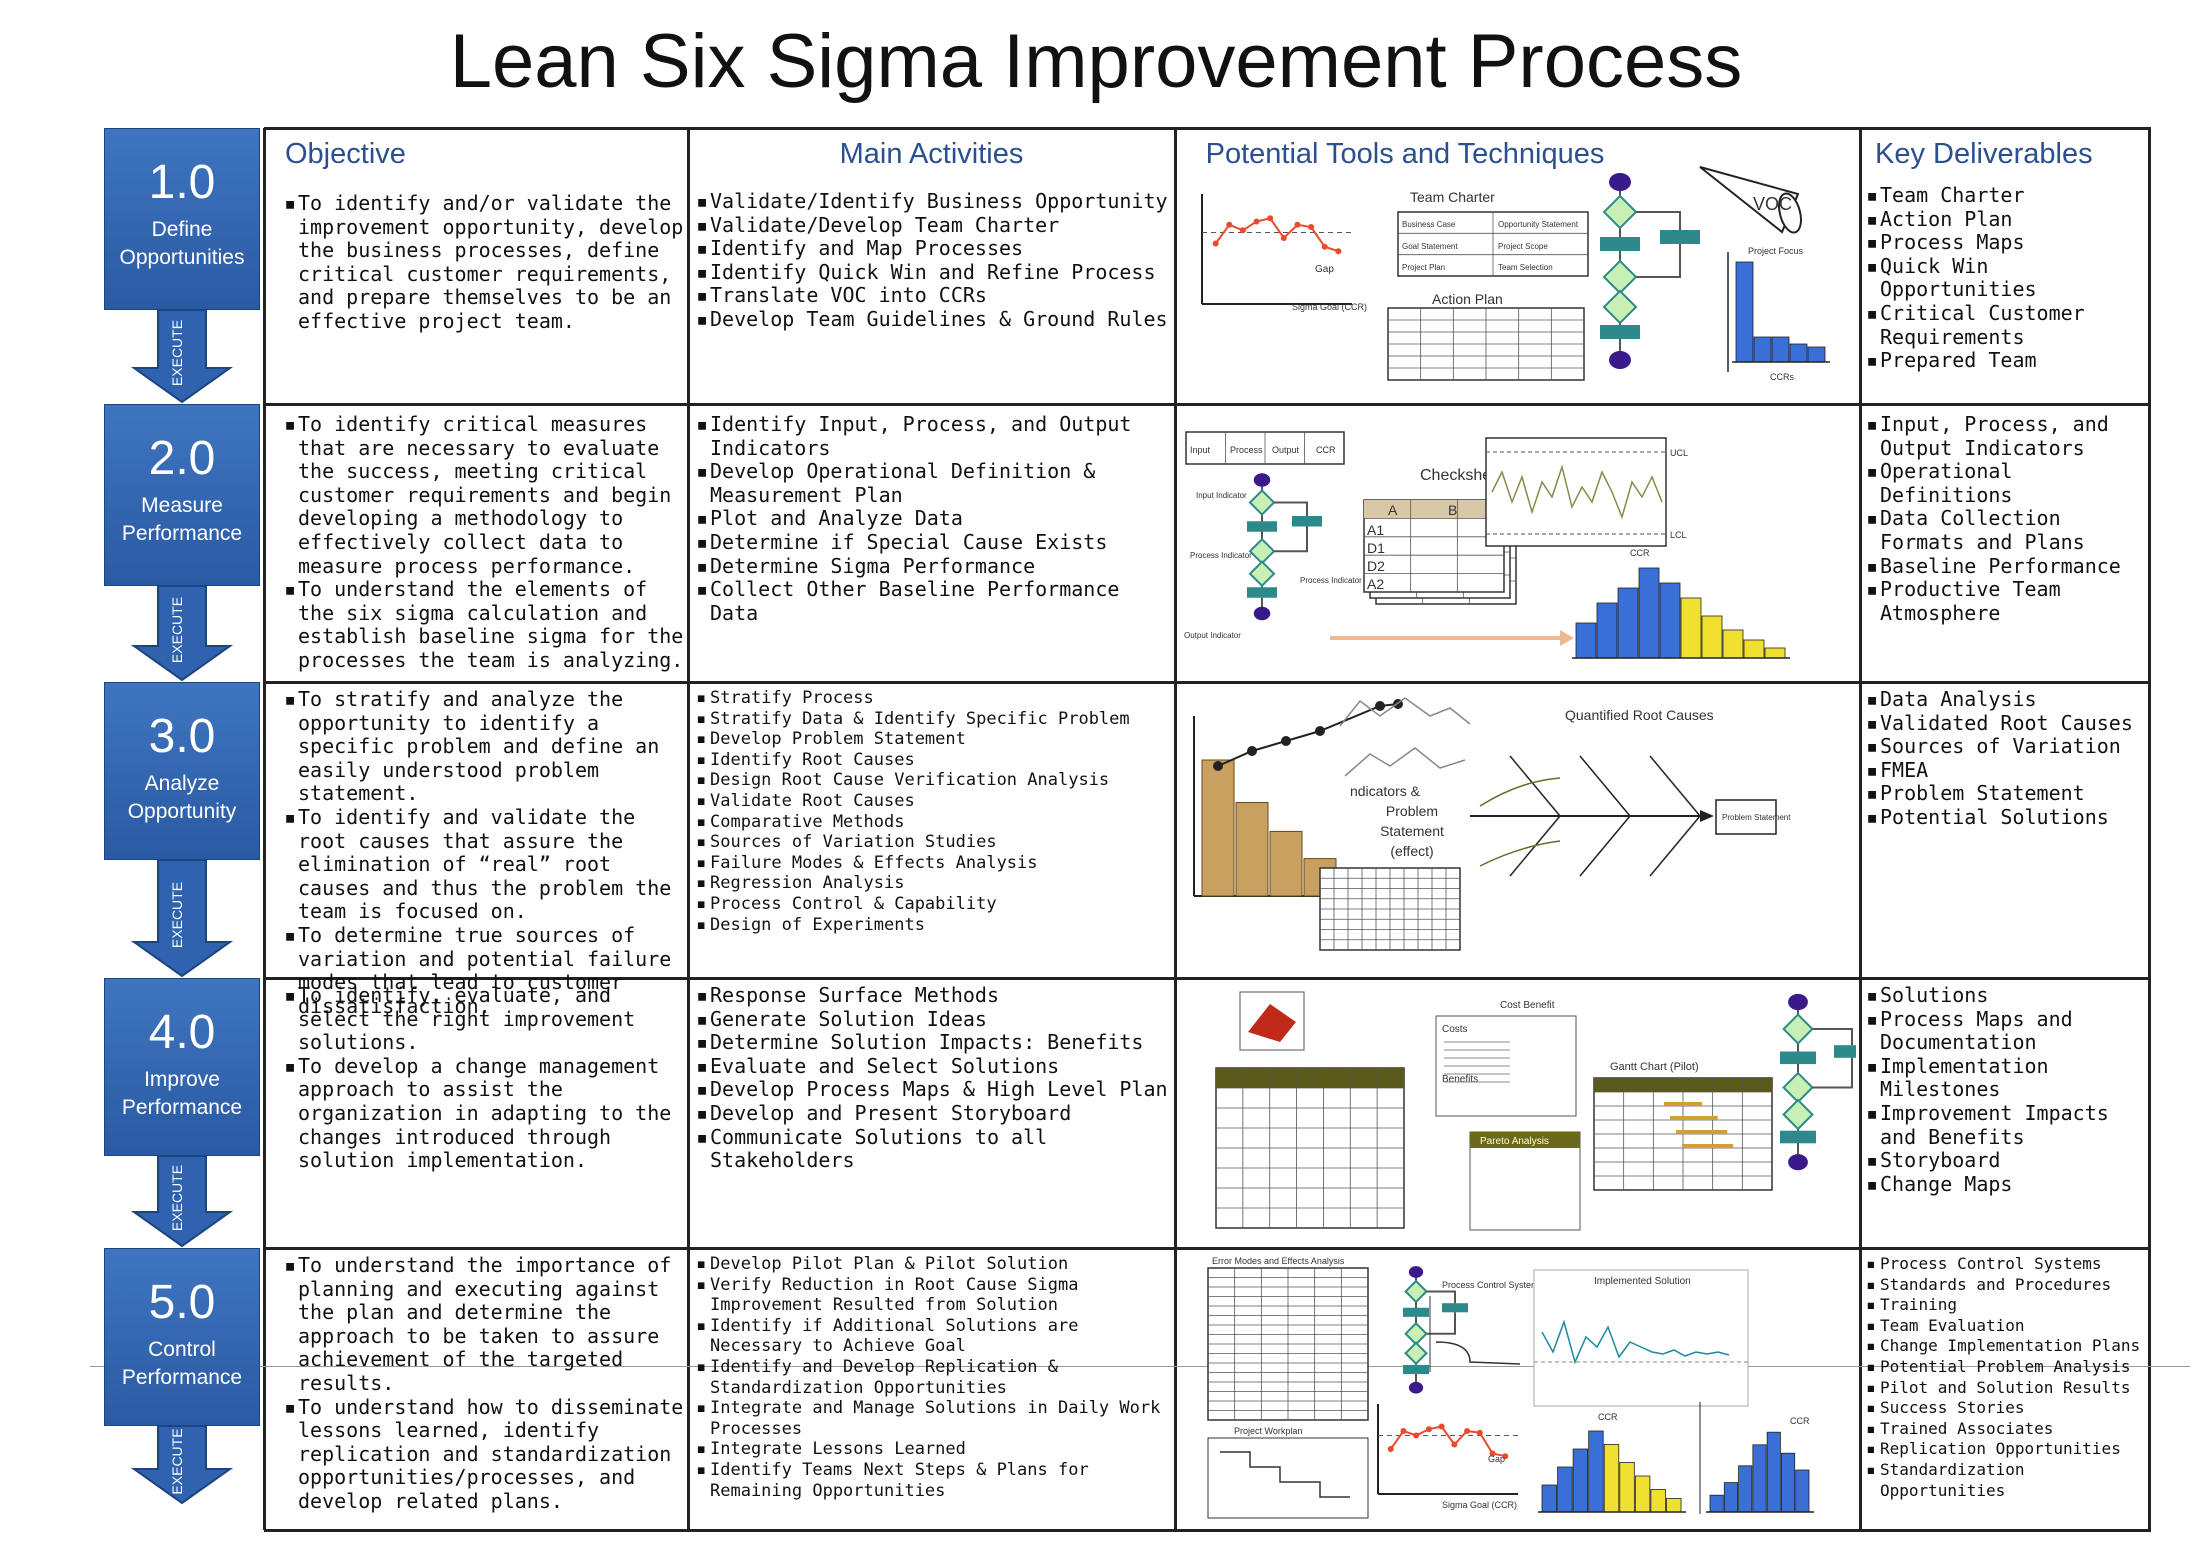 This screenshot has height=1544, width=2192. Describe the element at coordinates (933, 801) in the screenshot. I see `activity-item: Validate Root Causes` at that location.